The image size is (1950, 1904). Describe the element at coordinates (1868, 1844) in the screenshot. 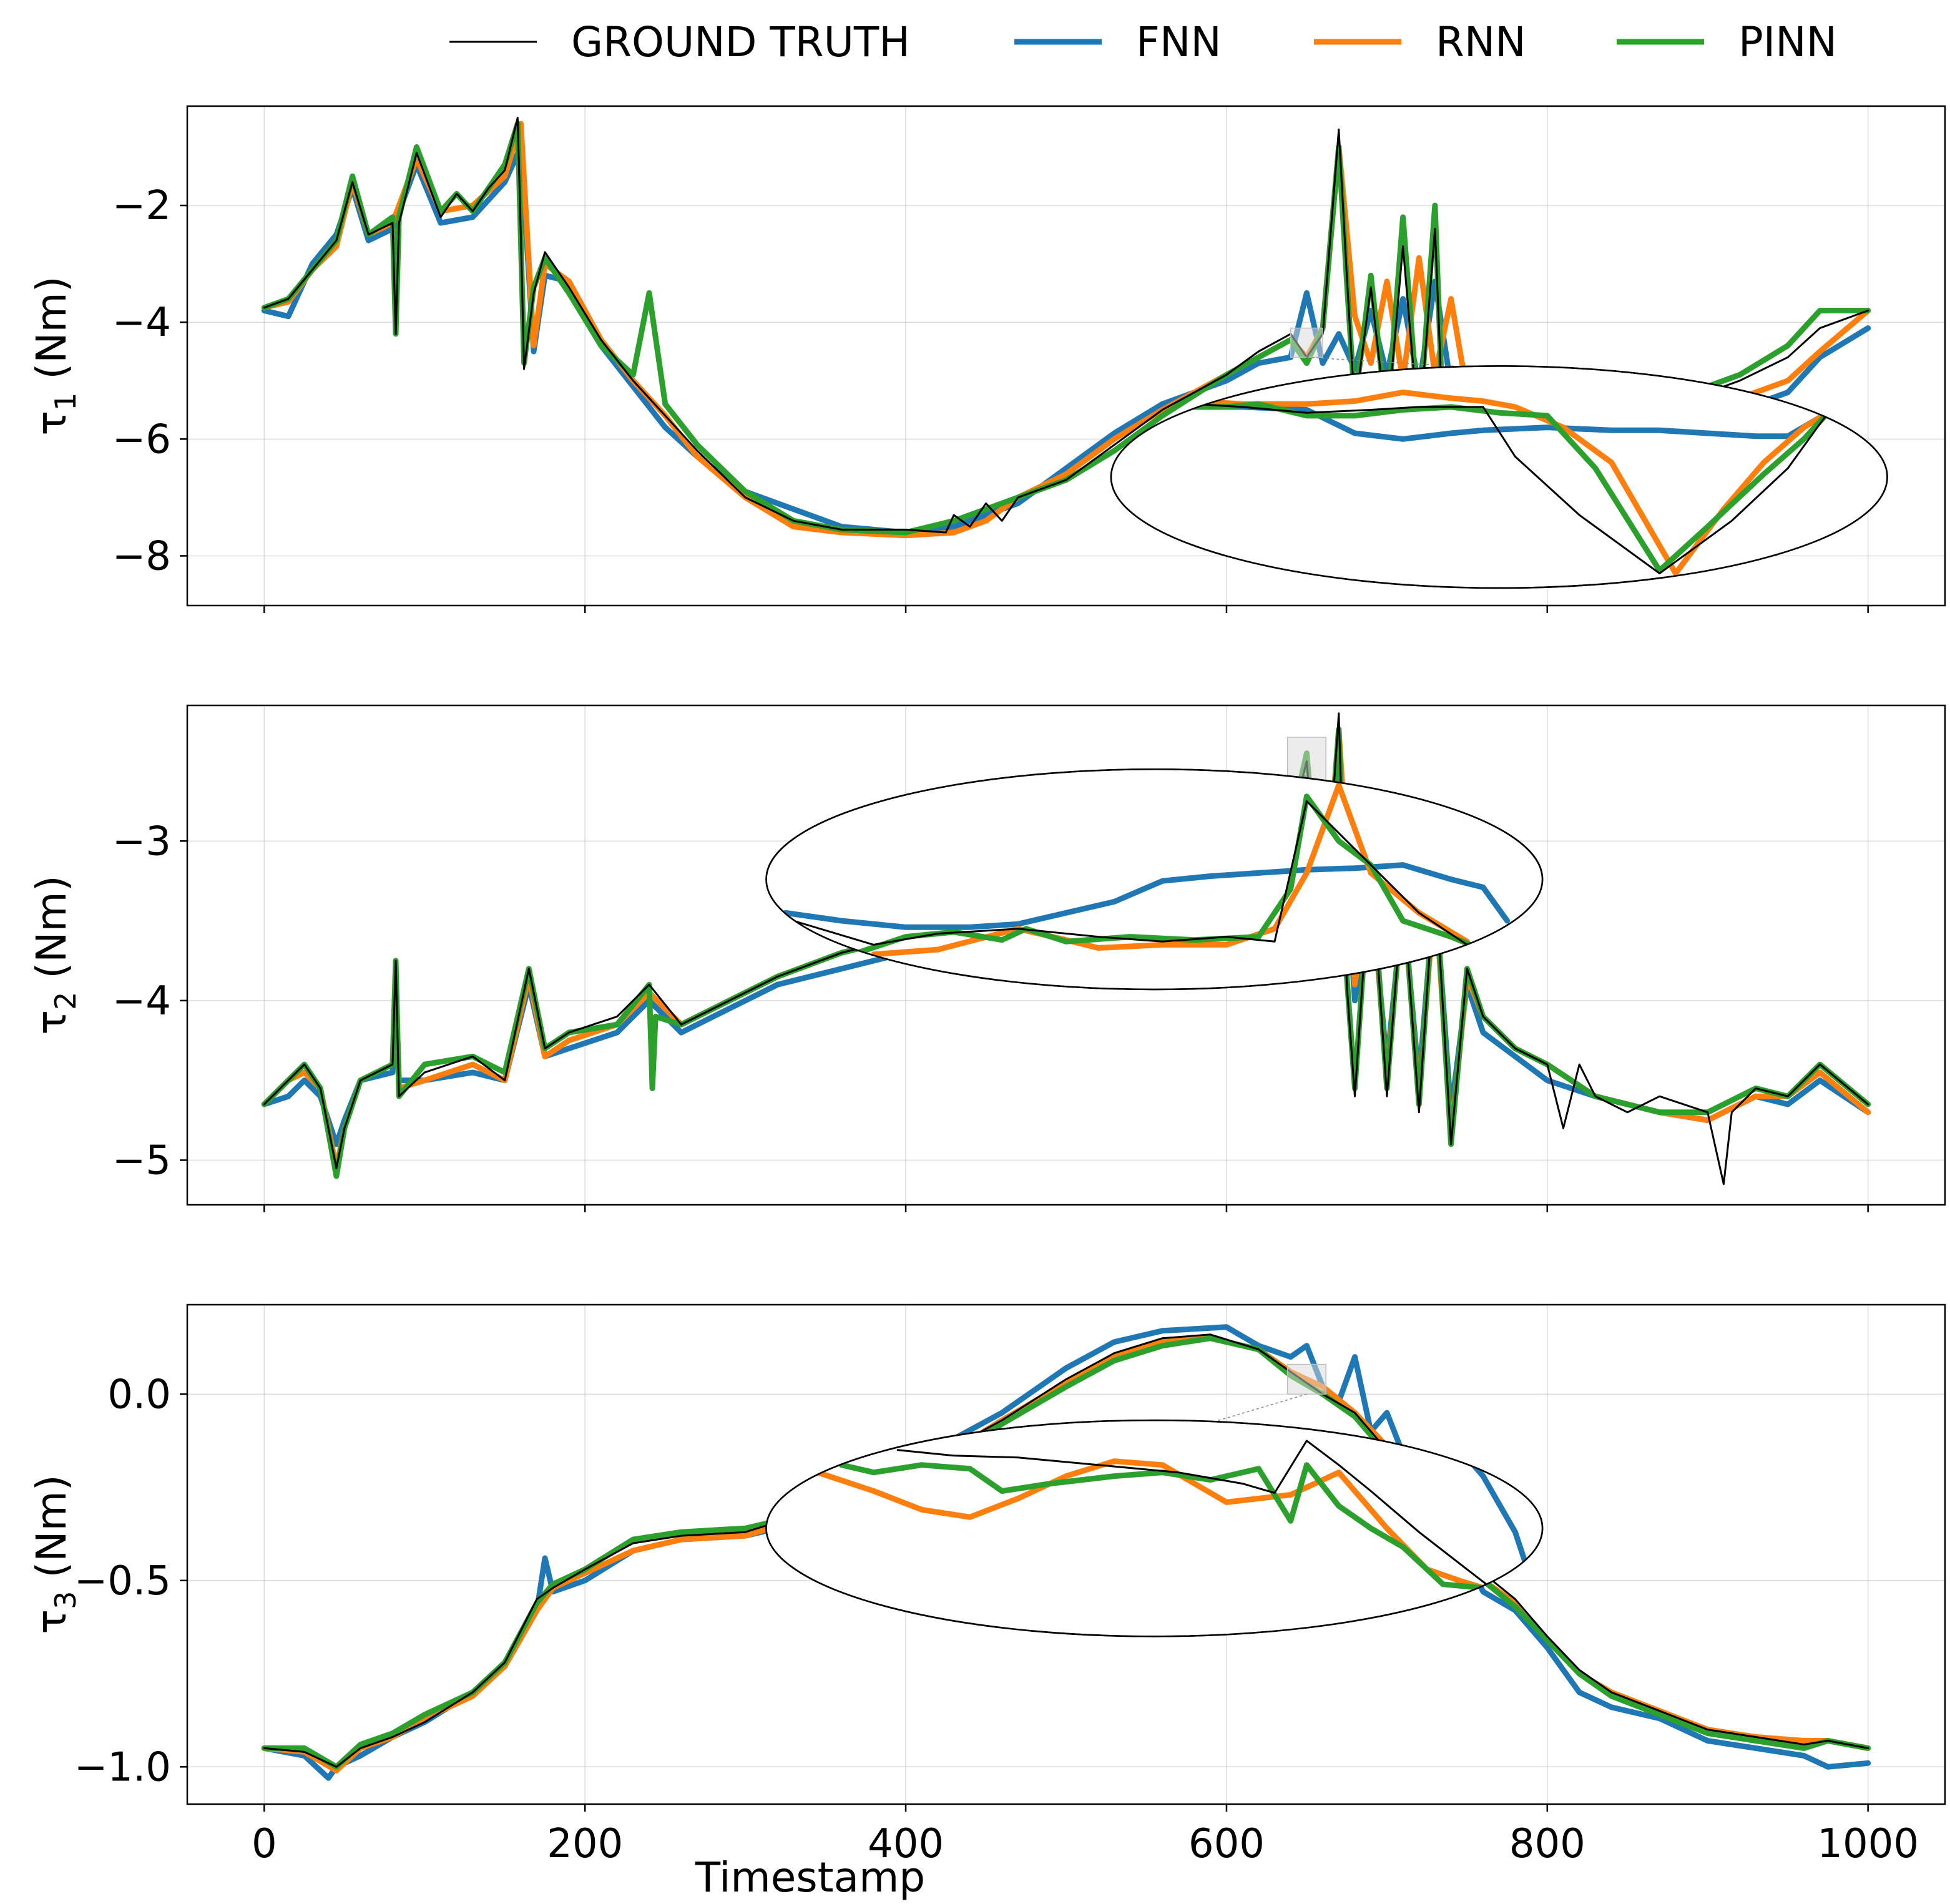

I see `x-tick-label: 1000` at that location.